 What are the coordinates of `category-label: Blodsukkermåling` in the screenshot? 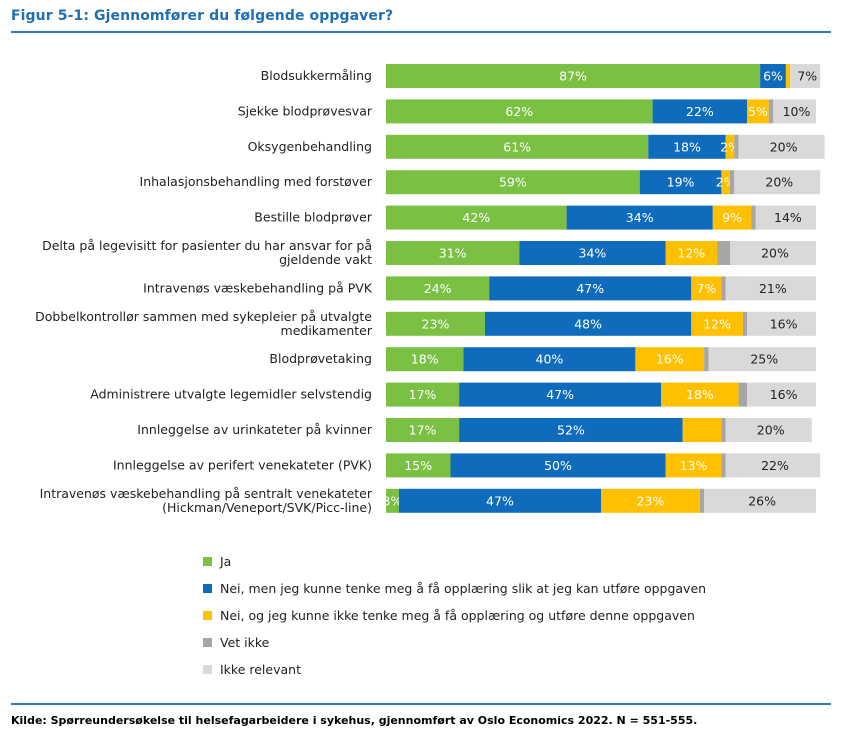 It's located at (316, 75).